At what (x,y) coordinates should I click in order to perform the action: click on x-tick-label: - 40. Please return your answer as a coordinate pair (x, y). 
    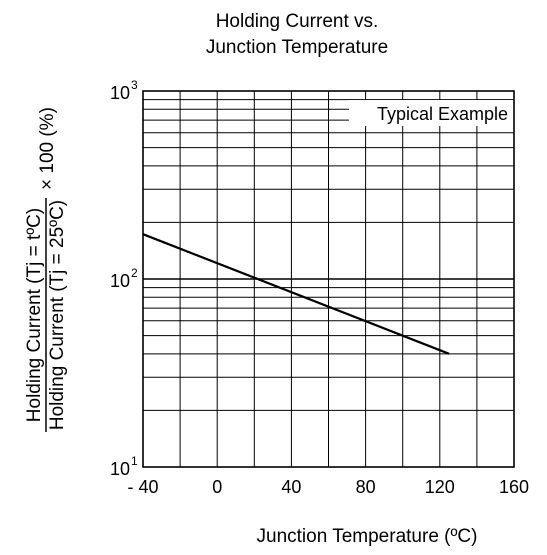
    Looking at the image, I should click on (142, 487).